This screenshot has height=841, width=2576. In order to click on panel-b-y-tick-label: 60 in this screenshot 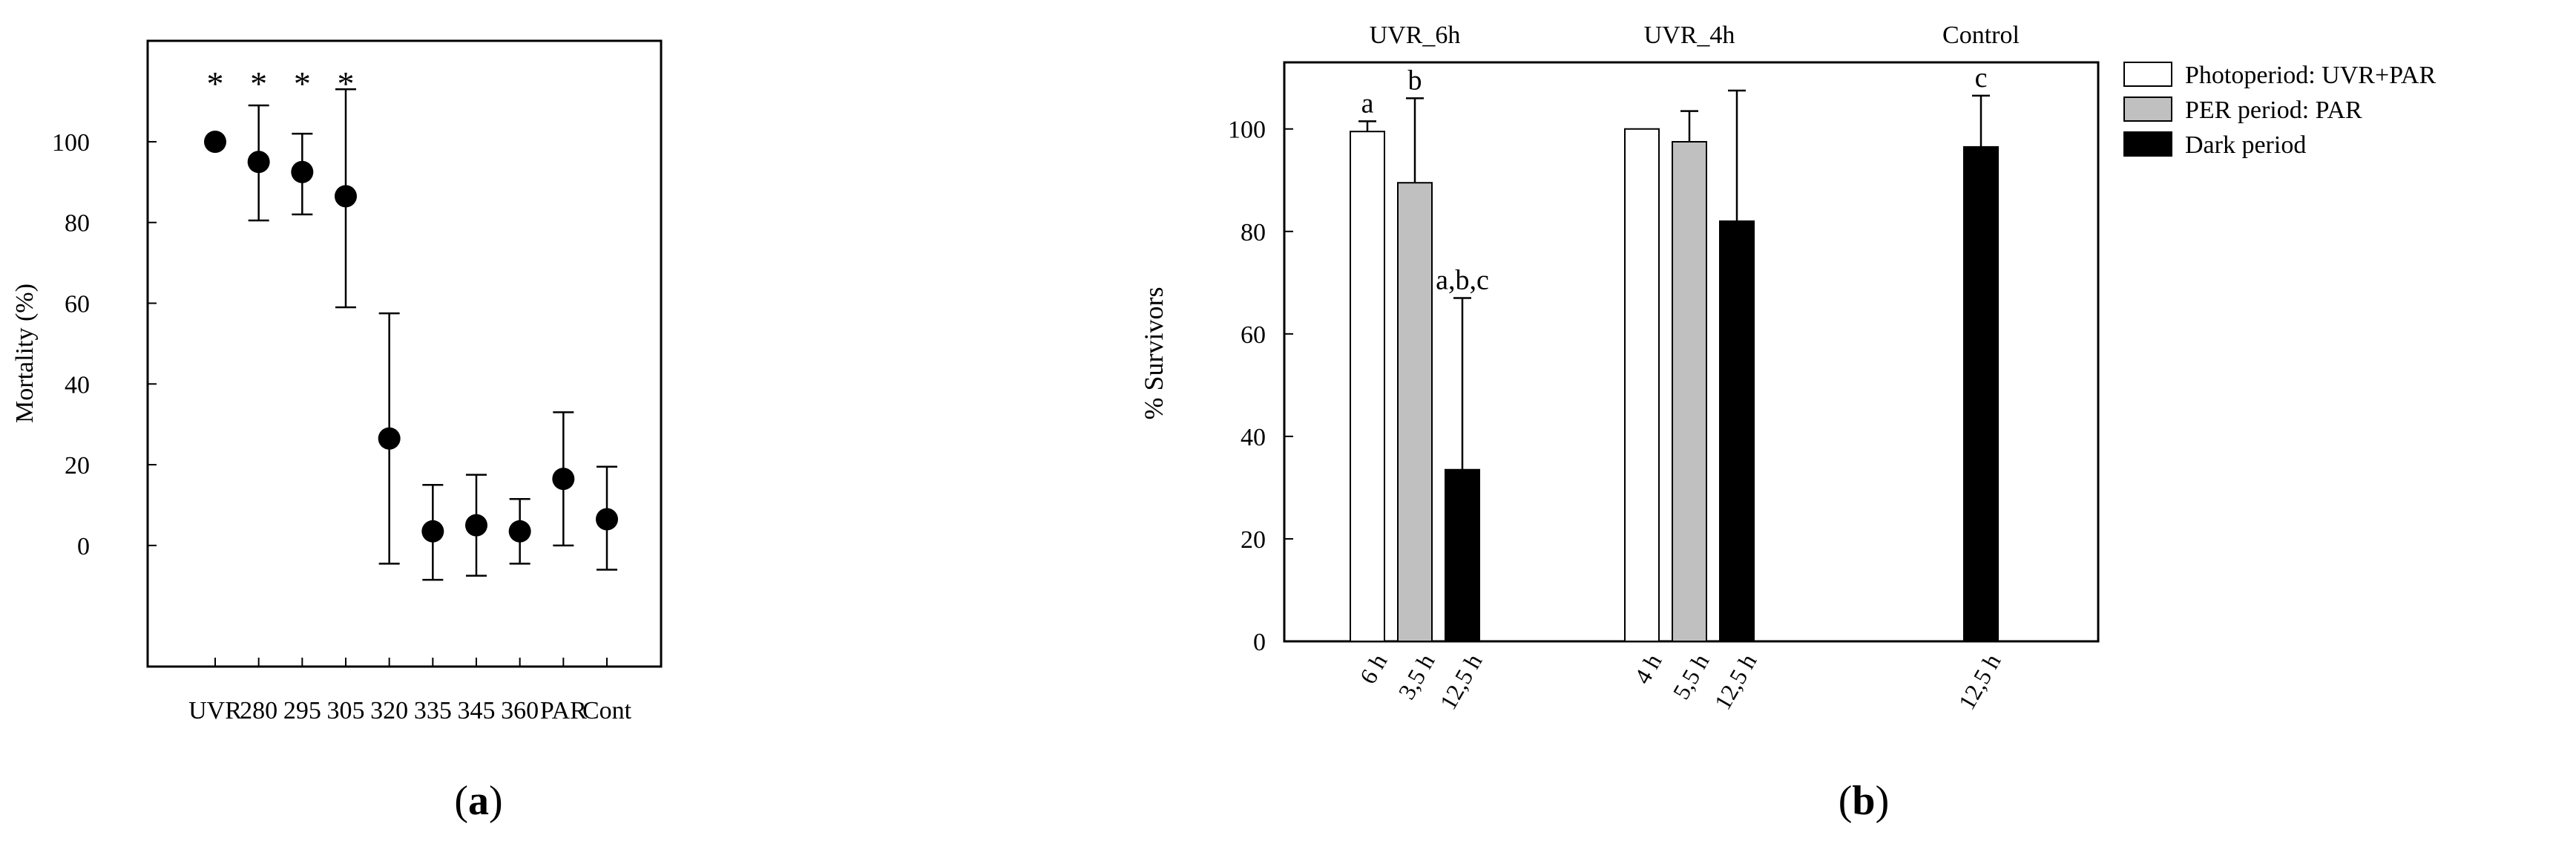, I will do `click(1253, 335)`.